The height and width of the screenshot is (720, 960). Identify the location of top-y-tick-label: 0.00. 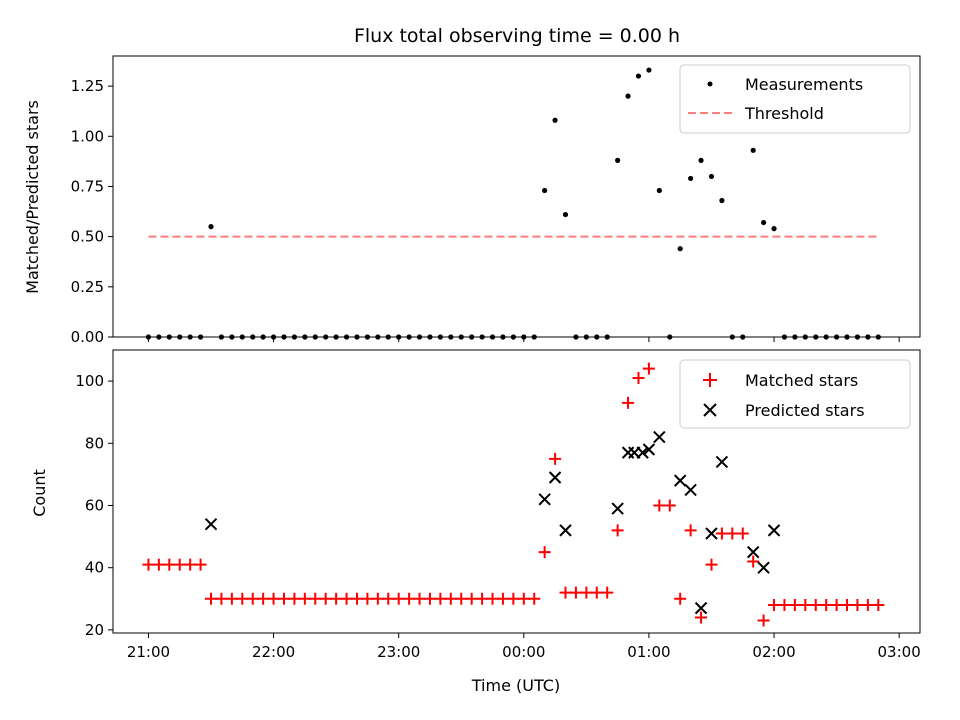
(87, 337).